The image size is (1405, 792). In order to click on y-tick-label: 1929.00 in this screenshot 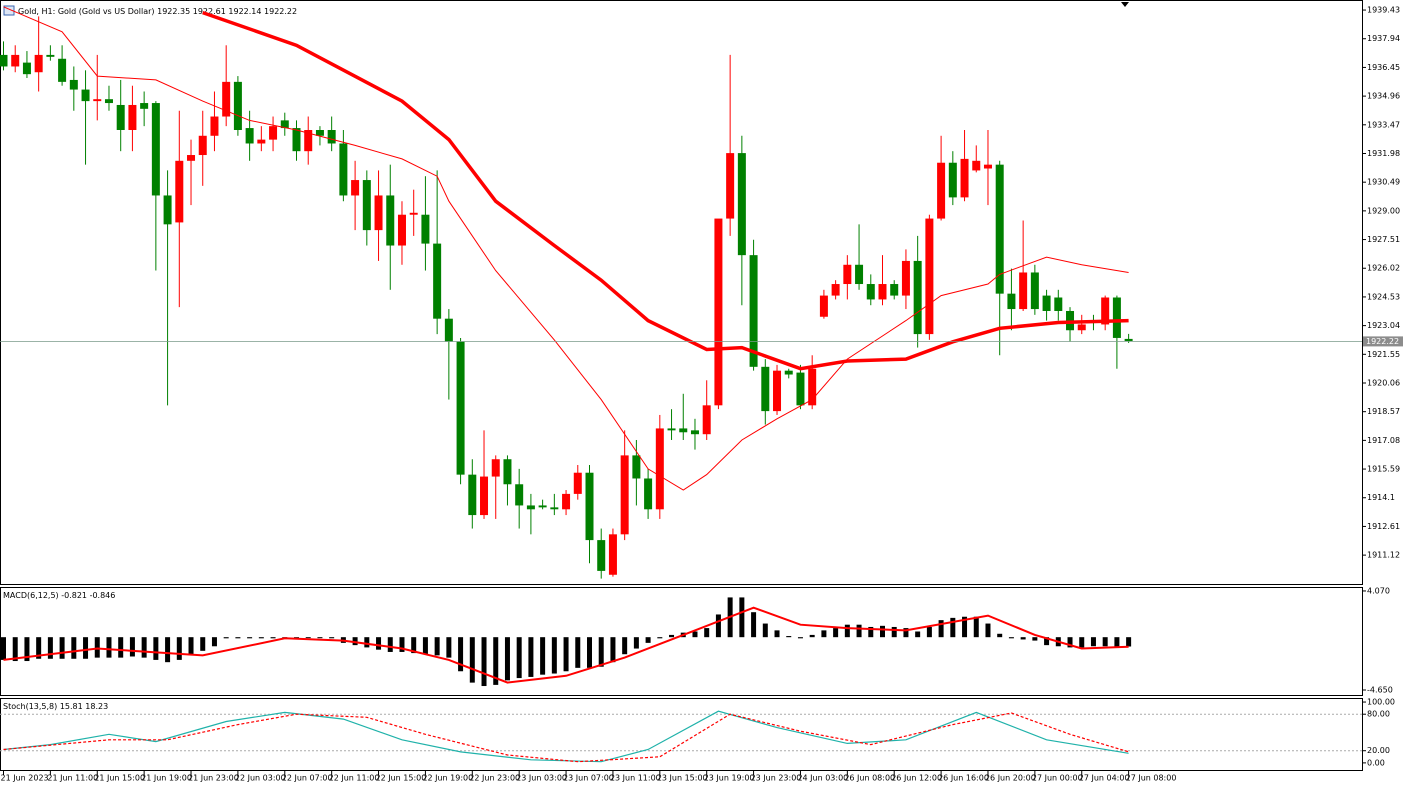, I will do `click(1383, 210)`.